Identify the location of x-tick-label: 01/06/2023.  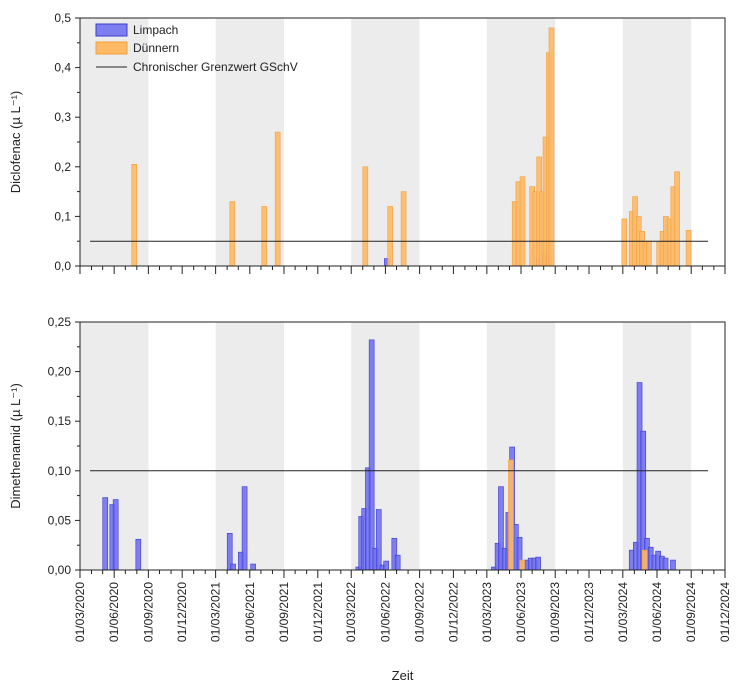
(521, 612).